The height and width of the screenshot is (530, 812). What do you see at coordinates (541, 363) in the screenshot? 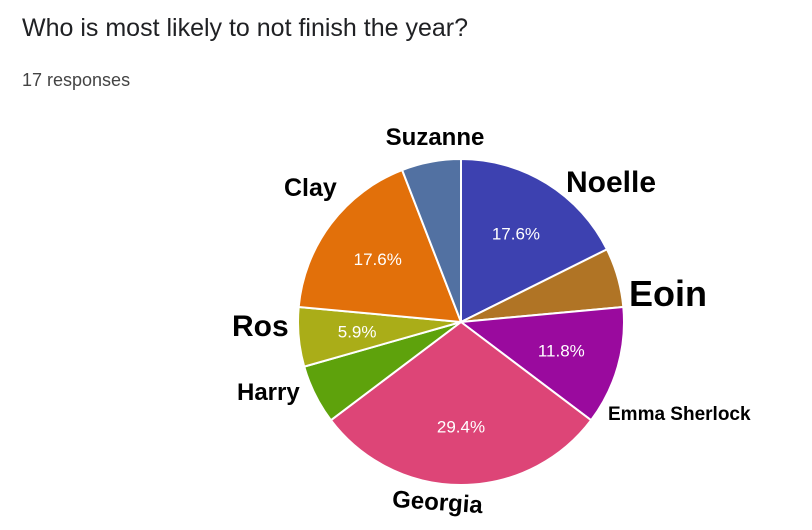
I see `pie-slice-emma` at bounding box center [541, 363].